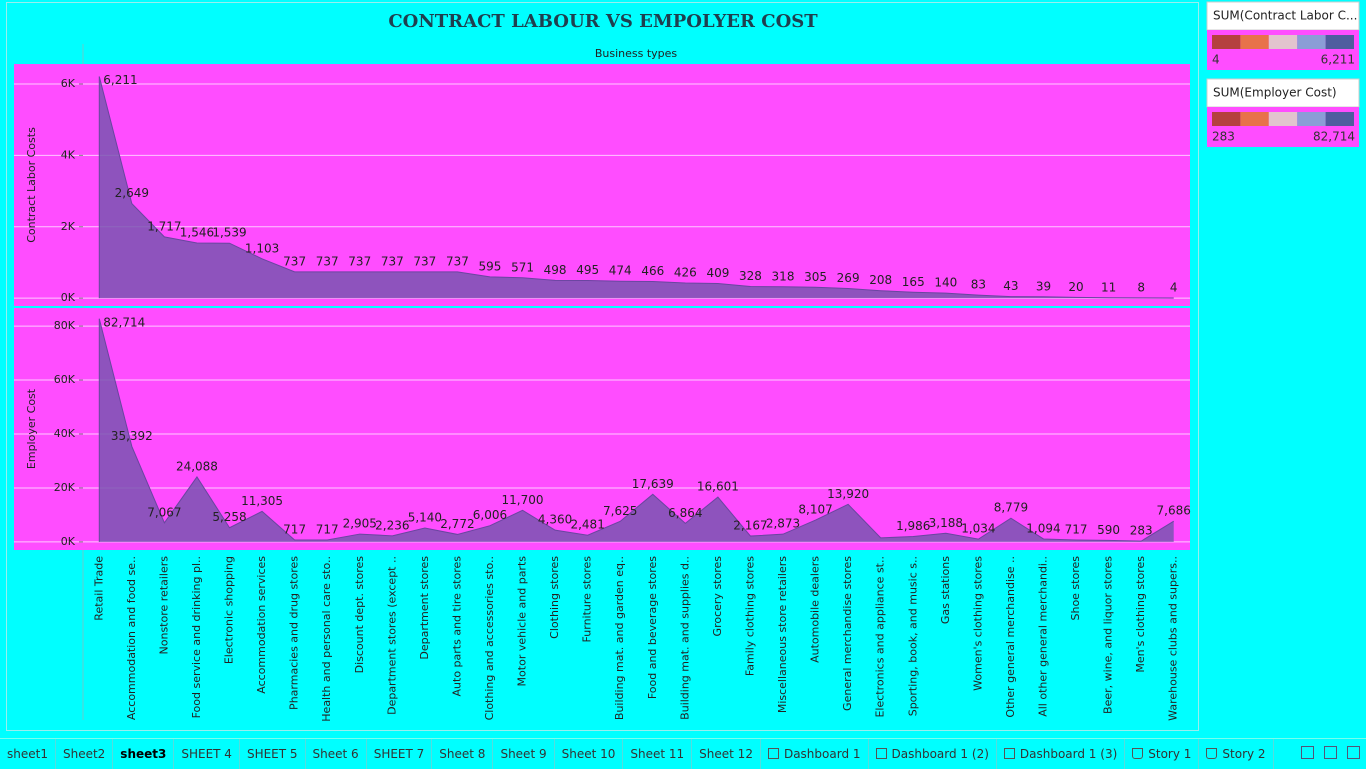 This screenshot has width=1366, height=769. I want to click on data-label: 24,088, so click(197, 466).